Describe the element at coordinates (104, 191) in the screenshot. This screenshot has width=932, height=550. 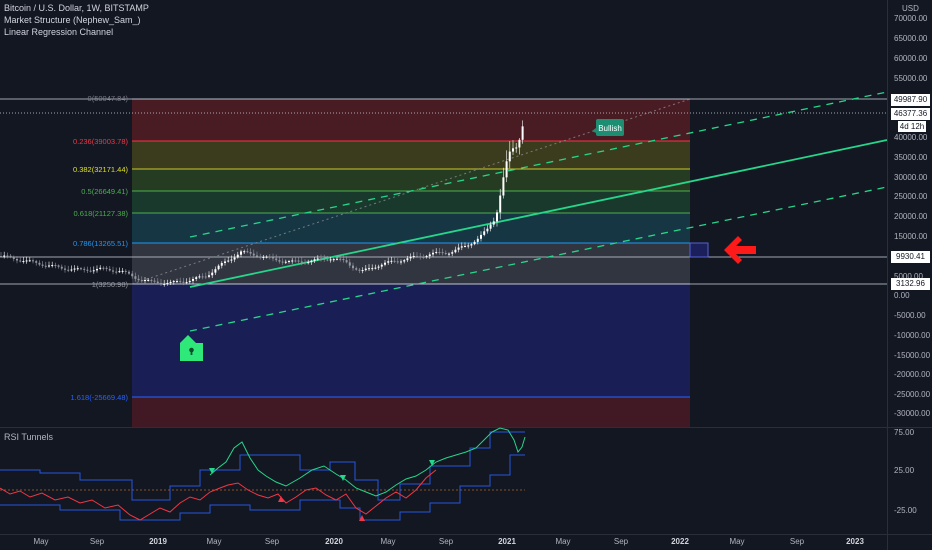
I see `fib-label-05: 0.5(26649.41)` at that location.